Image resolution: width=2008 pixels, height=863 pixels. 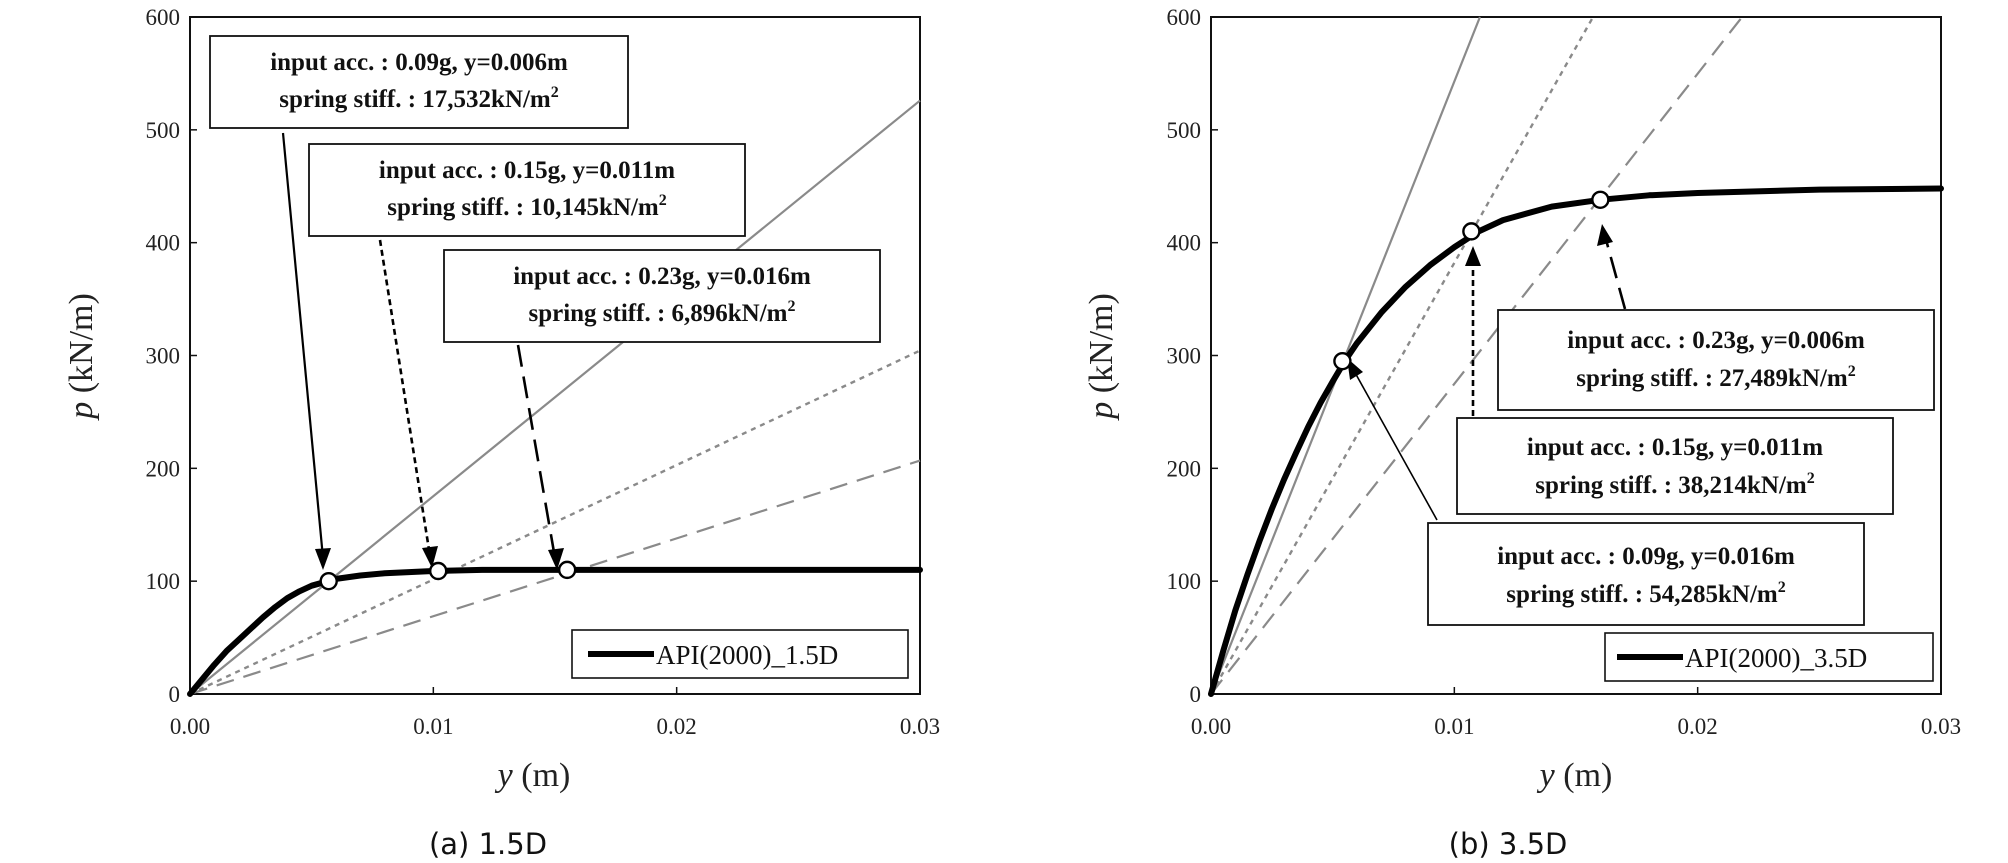 I want to click on chart-a-annotation-3-box, so click(x=662, y=296).